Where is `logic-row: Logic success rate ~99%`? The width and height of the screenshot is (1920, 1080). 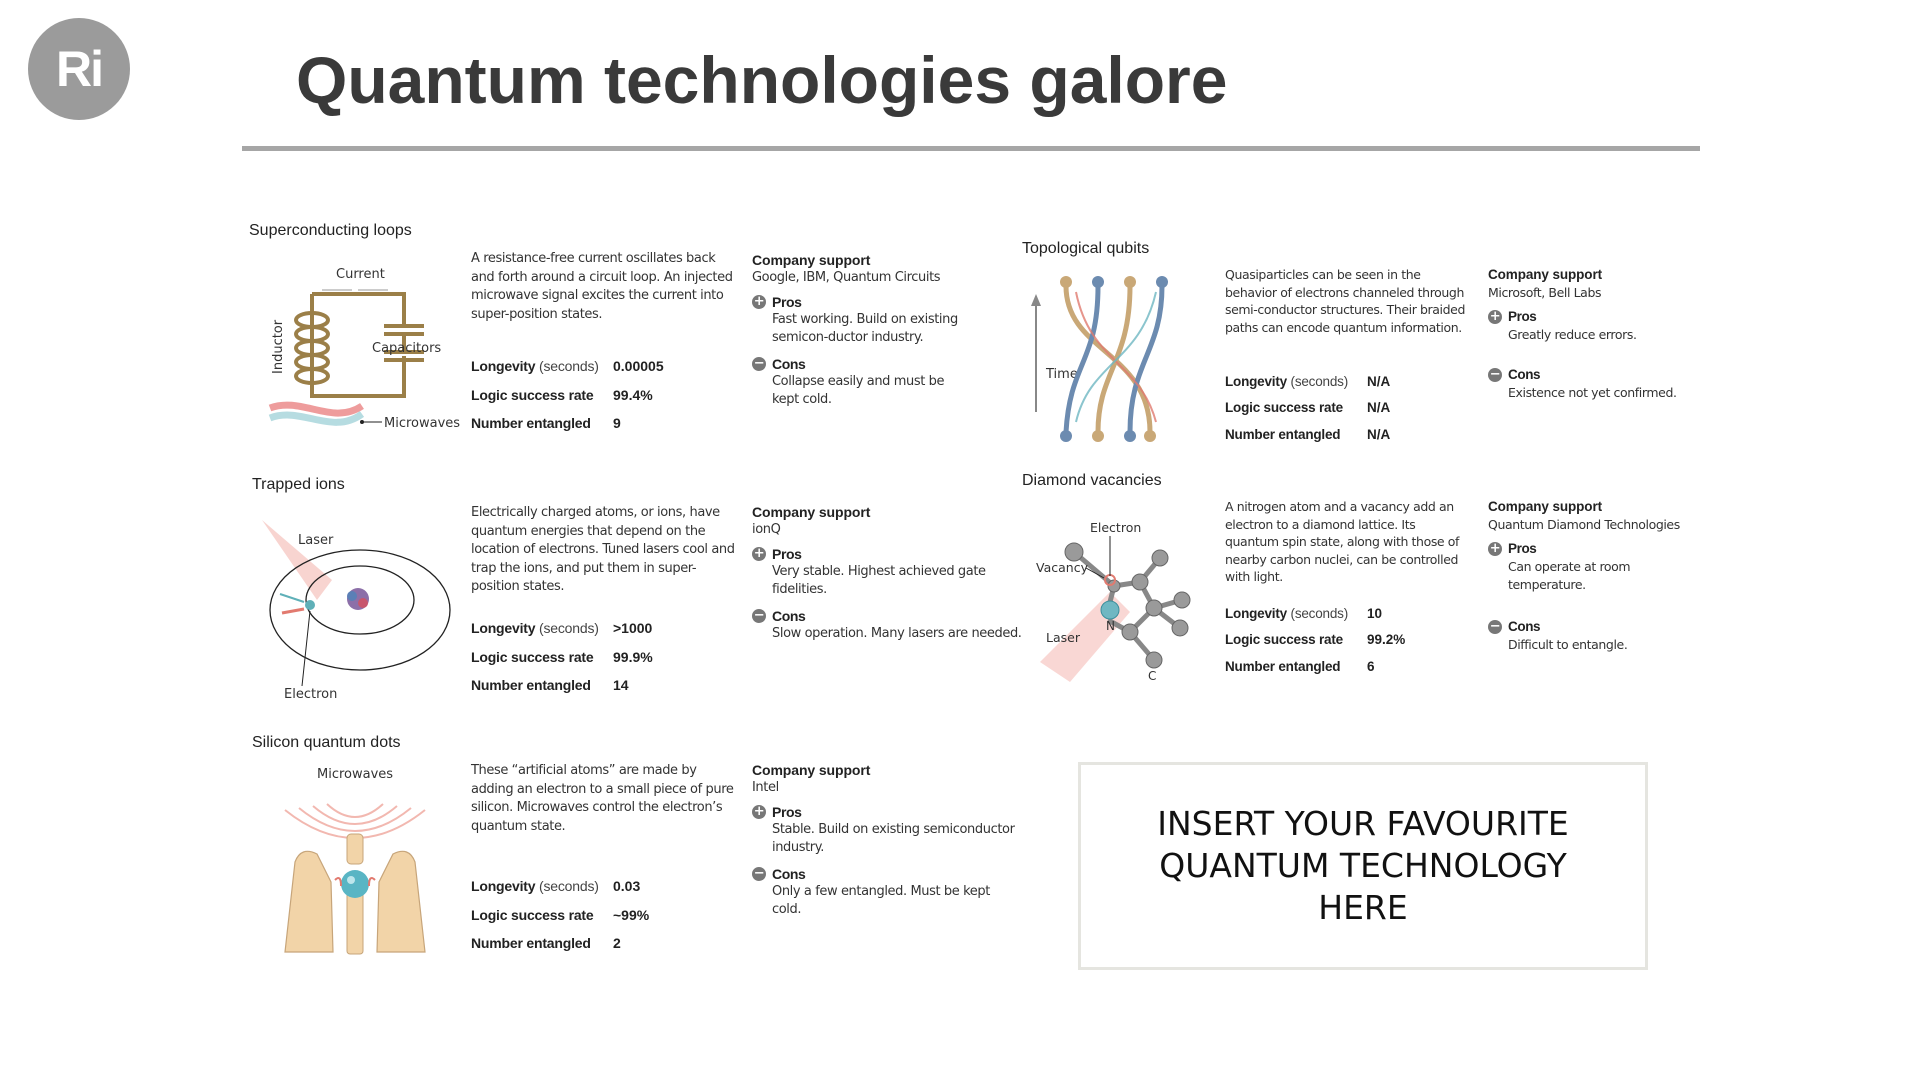 logic-row: Logic success rate ~99% is located at coordinates (560, 915).